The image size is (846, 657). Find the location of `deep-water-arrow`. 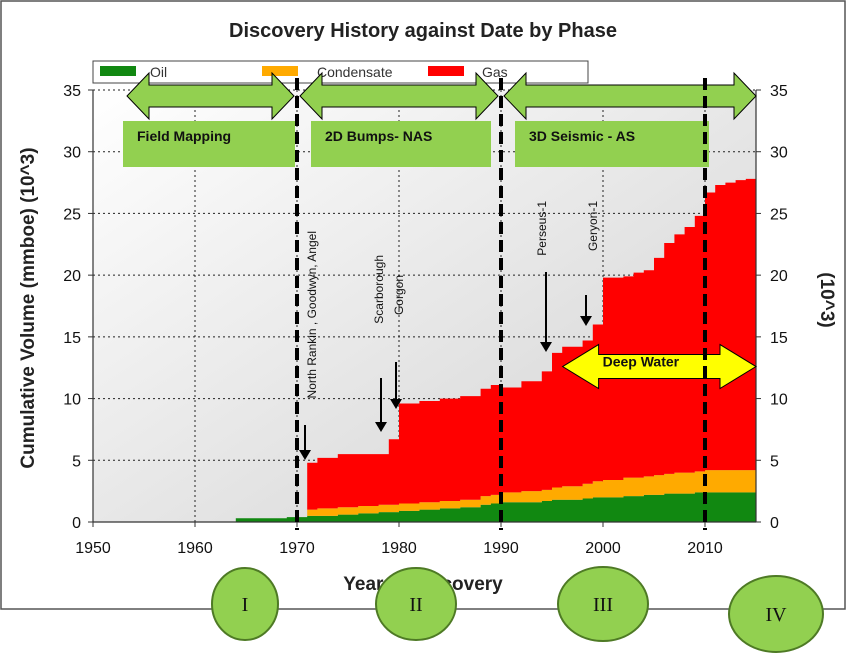

deep-water-arrow is located at coordinates (659, 366).